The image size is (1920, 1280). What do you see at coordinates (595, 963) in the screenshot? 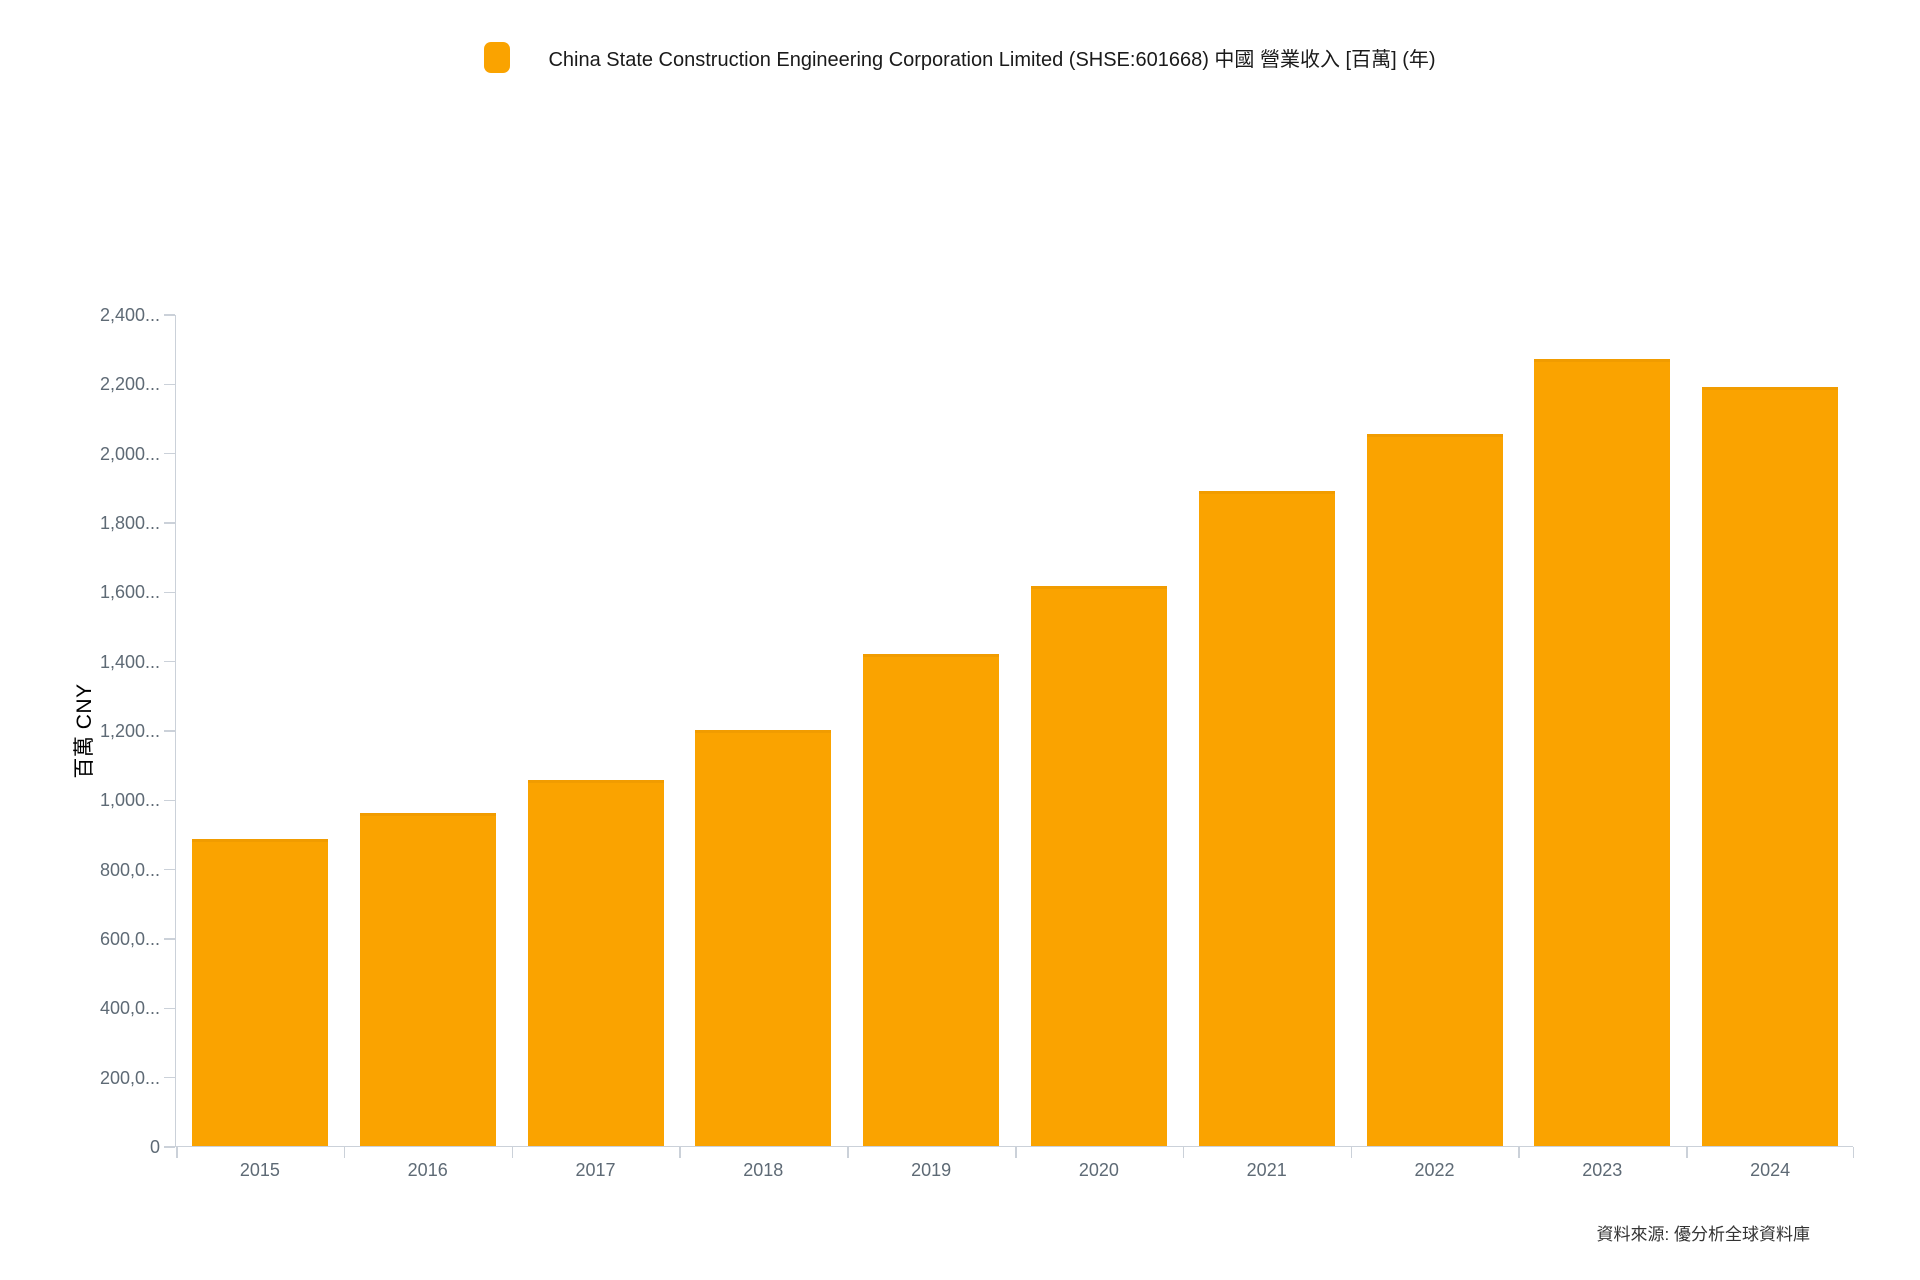
I see `bar-2017` at bounding box center [595, 963].